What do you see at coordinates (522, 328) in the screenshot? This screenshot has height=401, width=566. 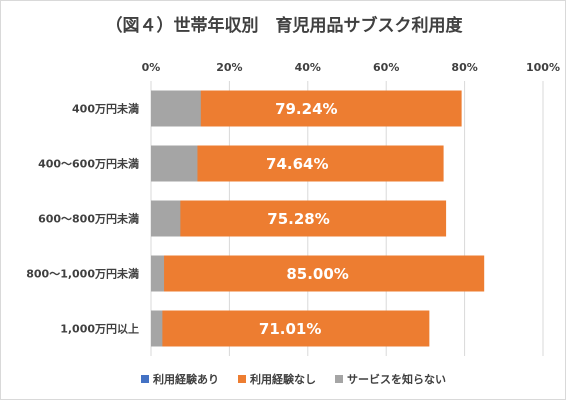 I see `data-label: 2.90%` at bounding box center [522, 328].